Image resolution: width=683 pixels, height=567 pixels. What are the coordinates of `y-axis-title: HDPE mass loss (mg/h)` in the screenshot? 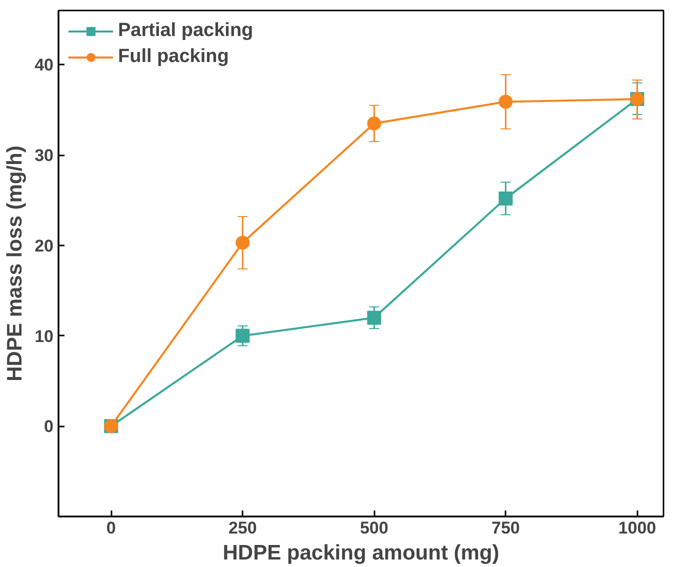 It's located at (15, 264).